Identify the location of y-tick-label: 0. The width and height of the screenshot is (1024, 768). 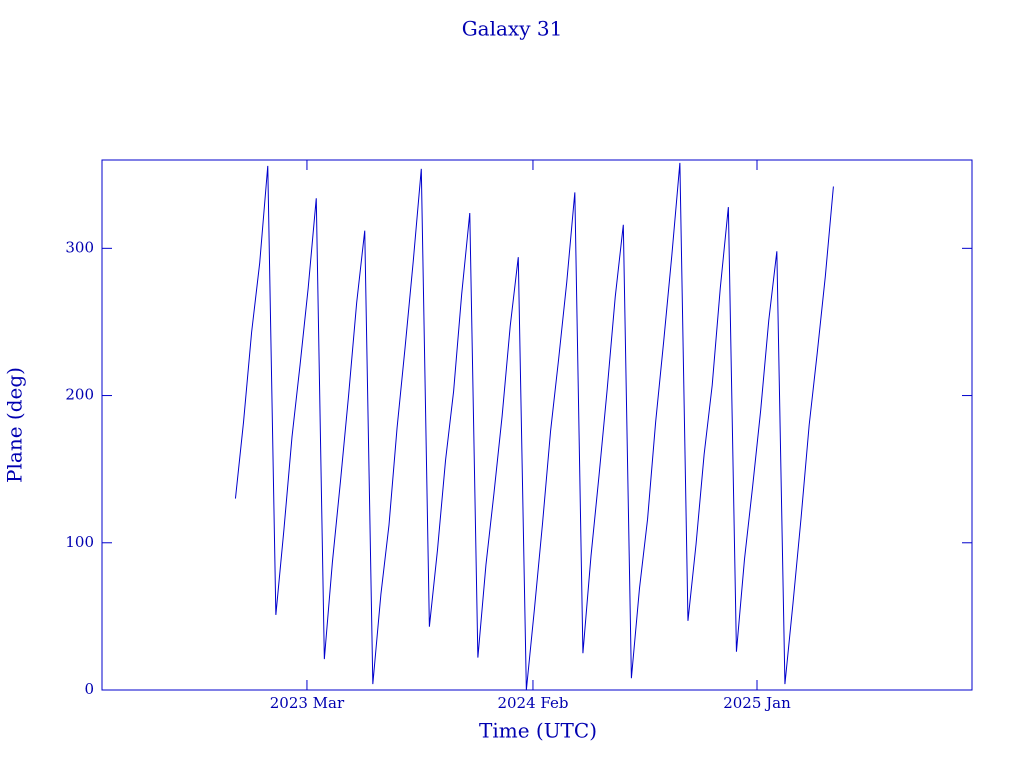
(89, 689).